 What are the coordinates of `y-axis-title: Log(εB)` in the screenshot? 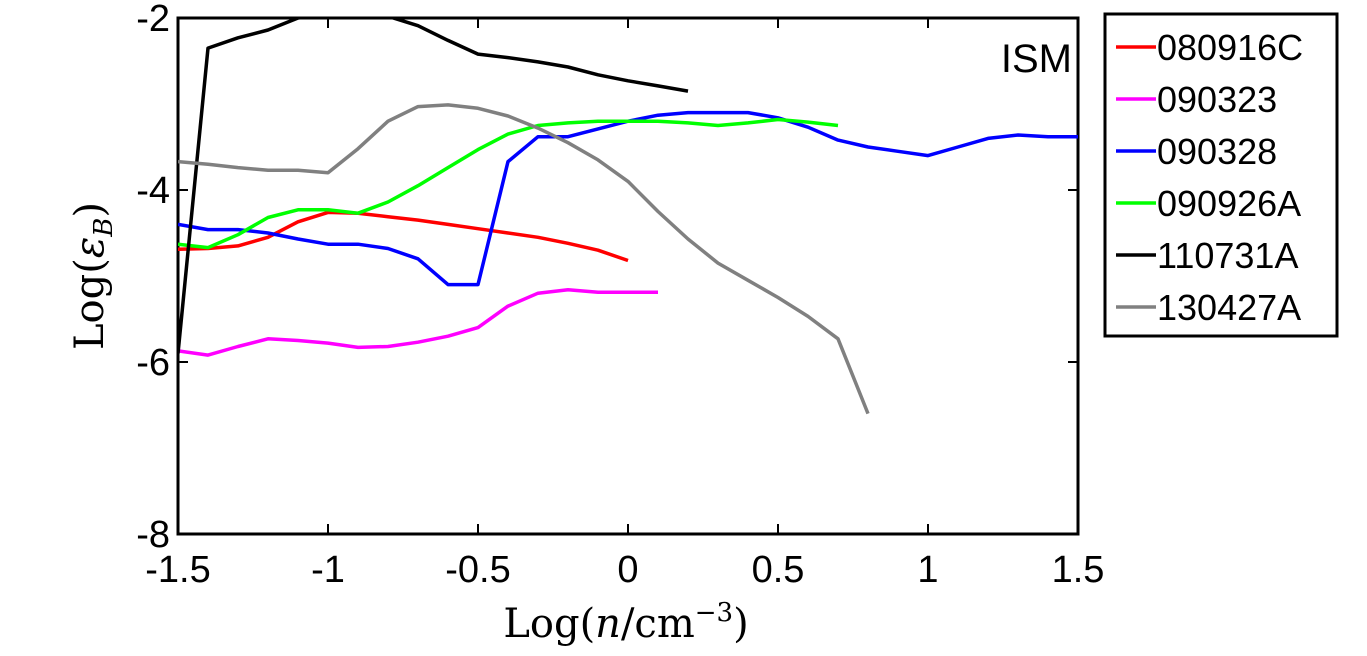 It's located at (93, 276).